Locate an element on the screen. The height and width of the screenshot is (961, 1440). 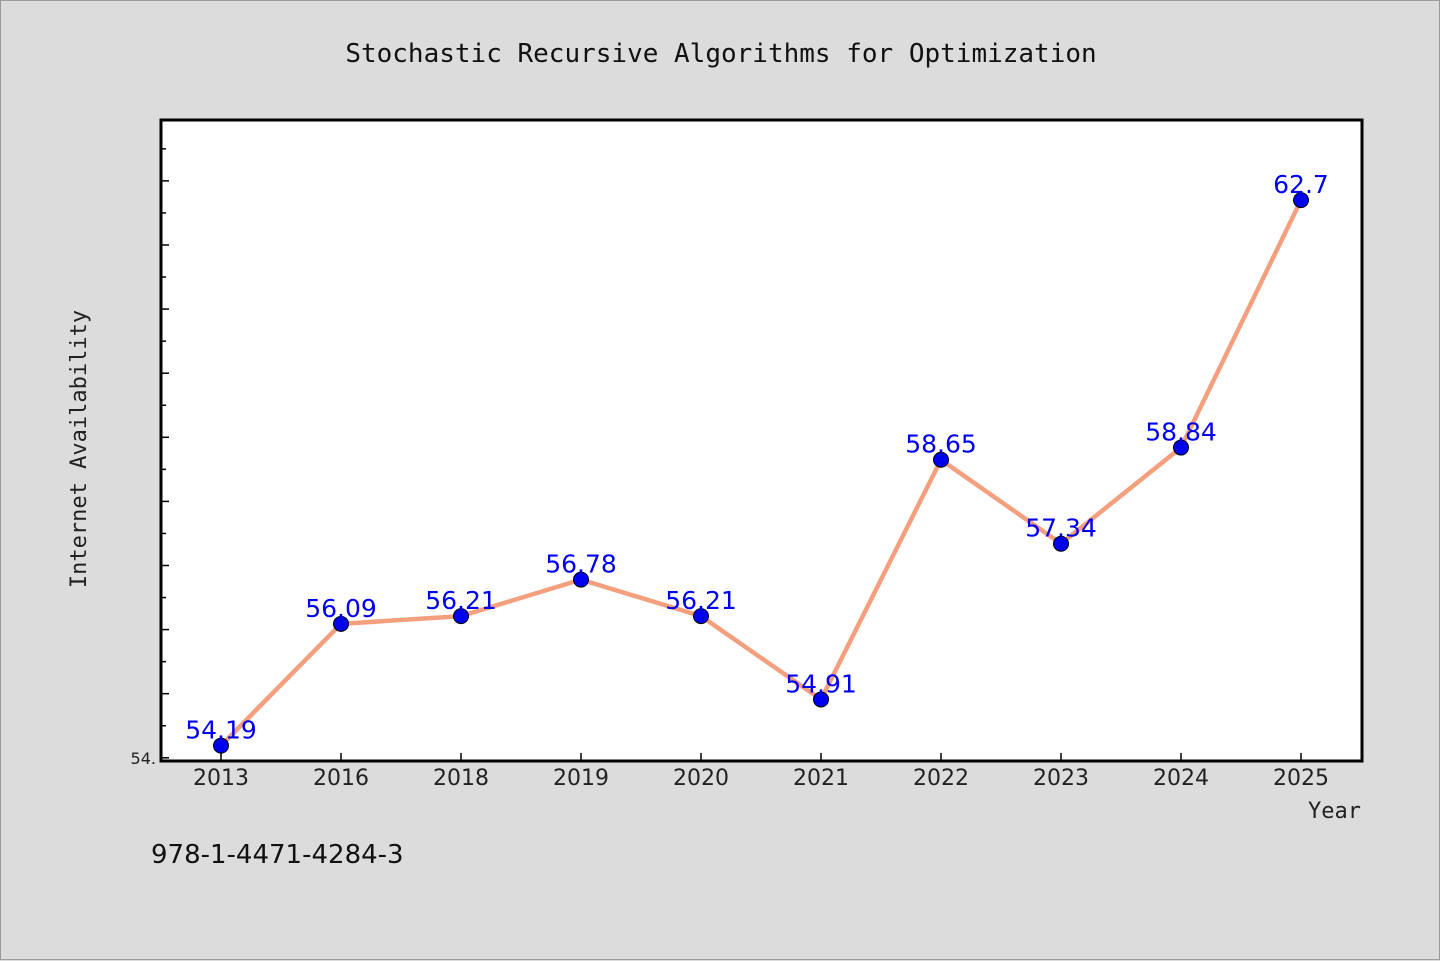
x-tick-label: 2020 is located at coordinates (701, 778).